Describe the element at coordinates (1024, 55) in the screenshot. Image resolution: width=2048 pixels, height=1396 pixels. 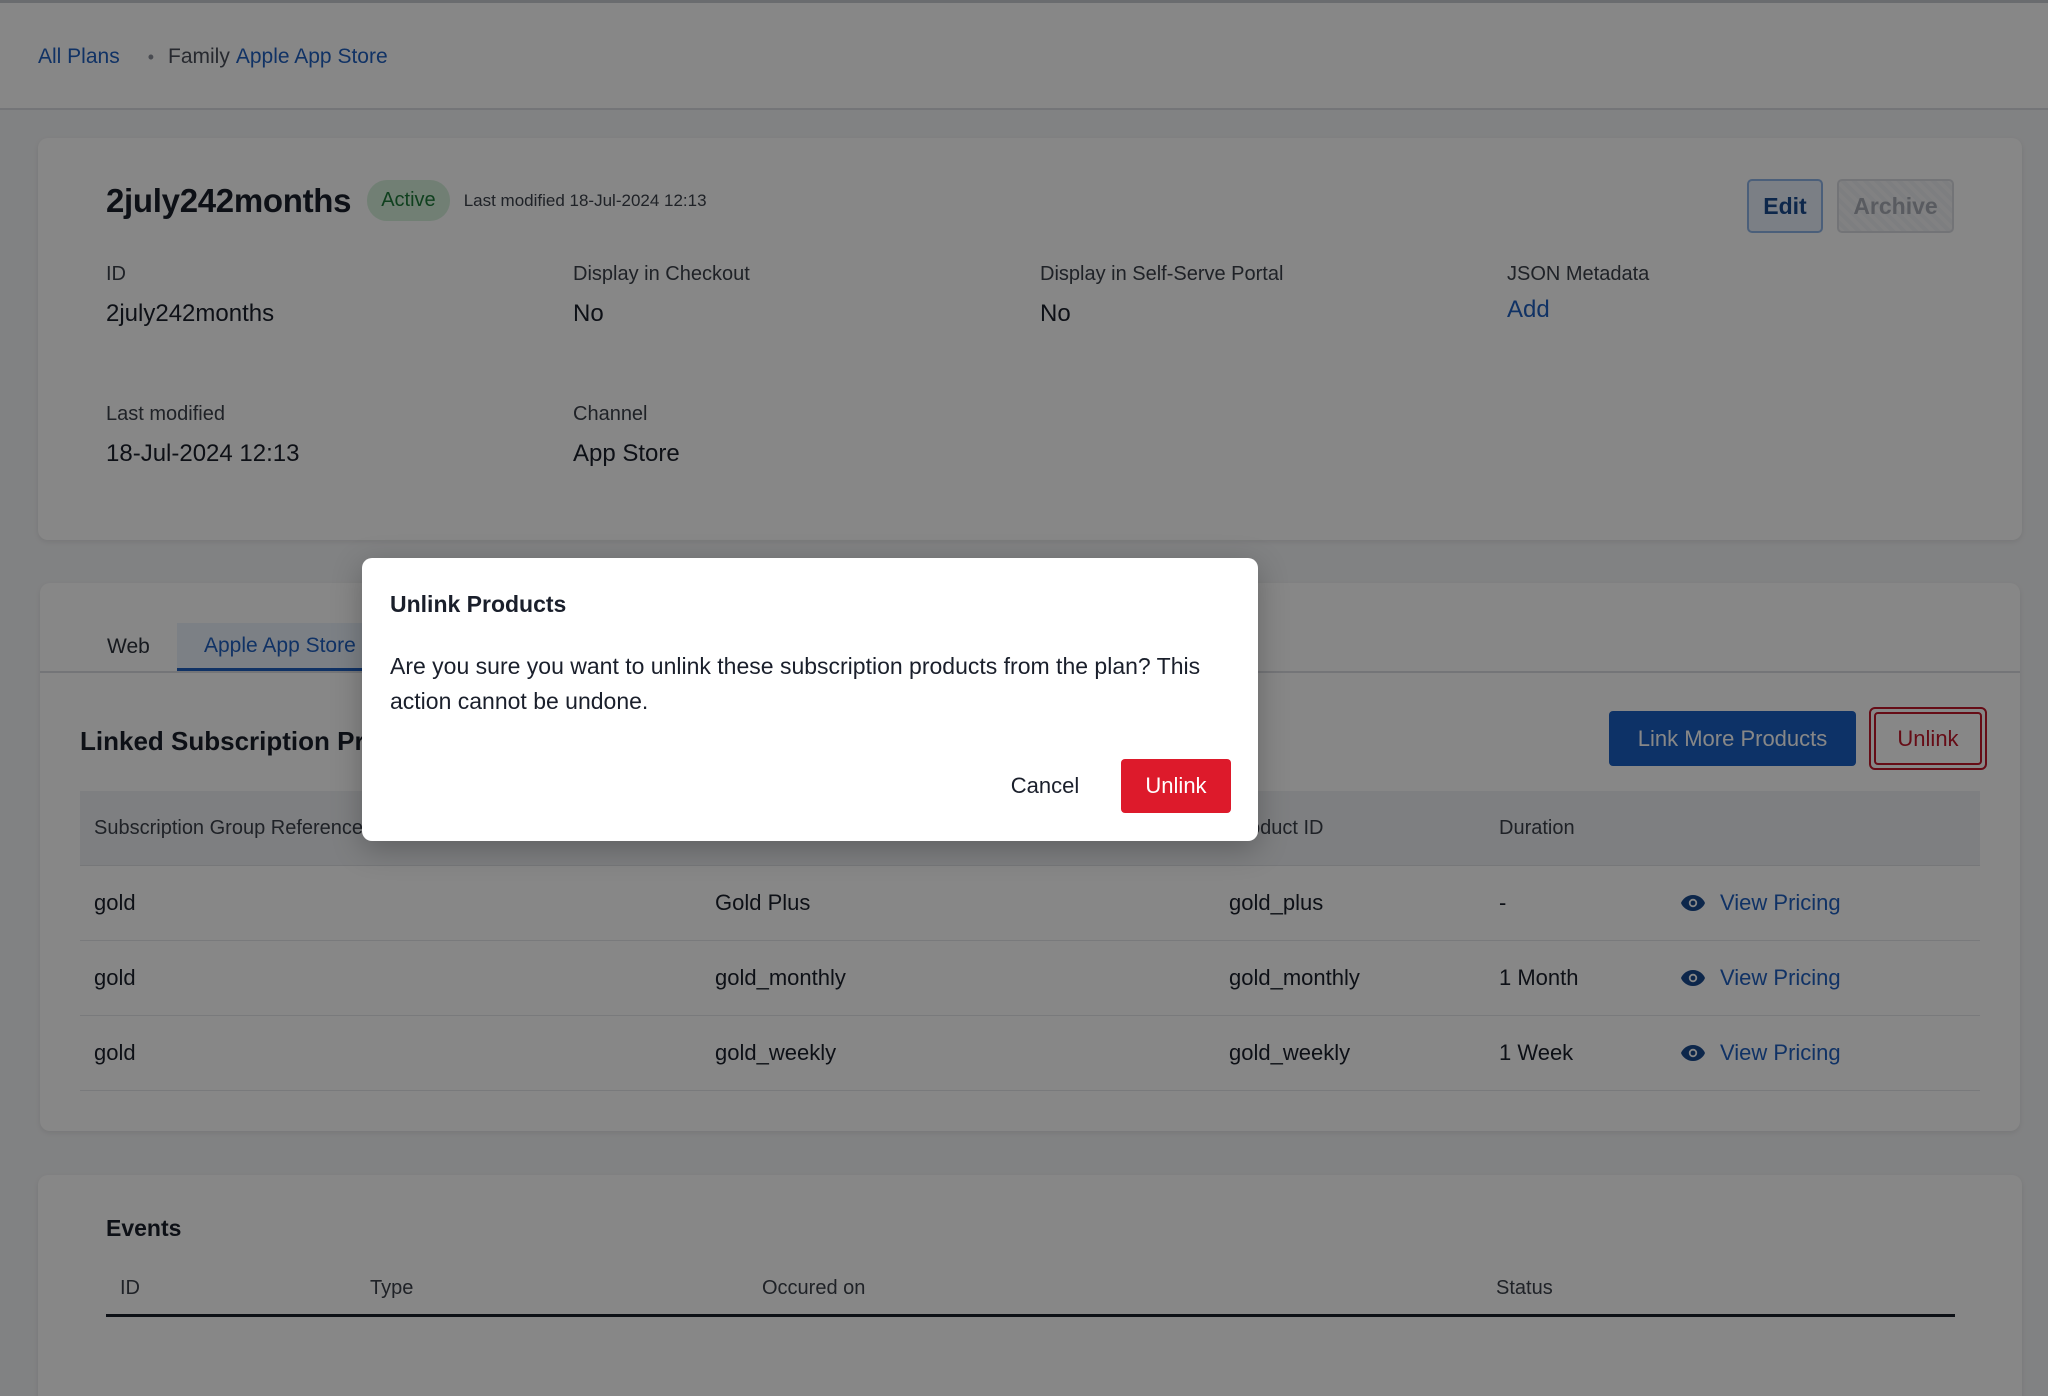
I see `top-bar: All Plans • Family Apple App Store` at that location.